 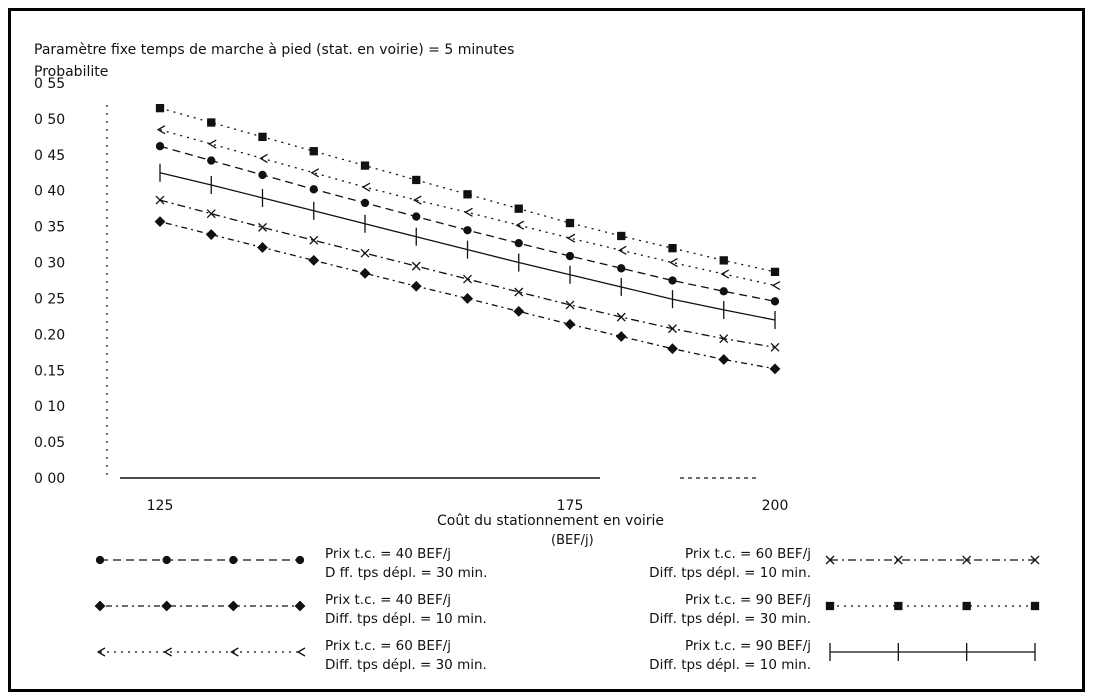 I want to click on x-tick-label: 175, so click(x=570, y=506).